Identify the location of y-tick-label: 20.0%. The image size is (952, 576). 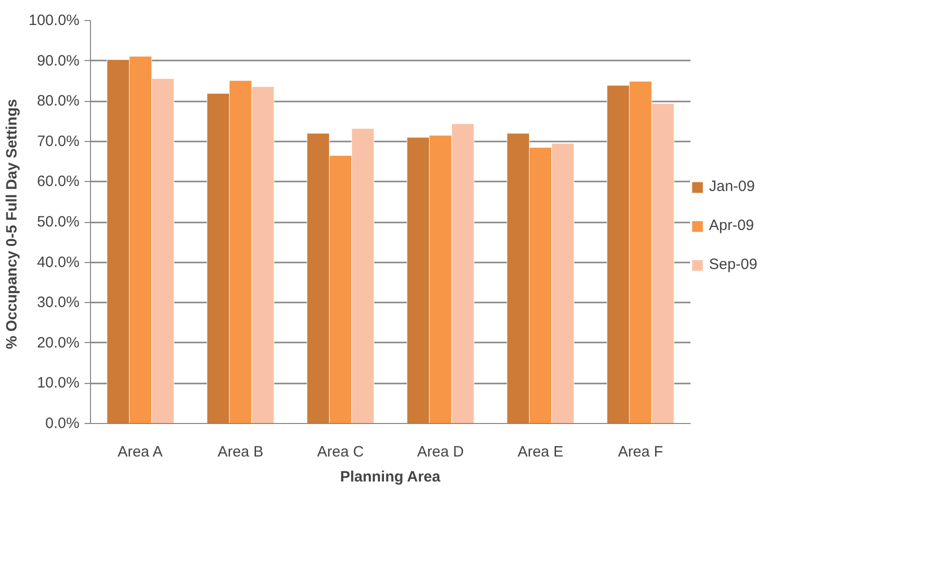
(58, 343).